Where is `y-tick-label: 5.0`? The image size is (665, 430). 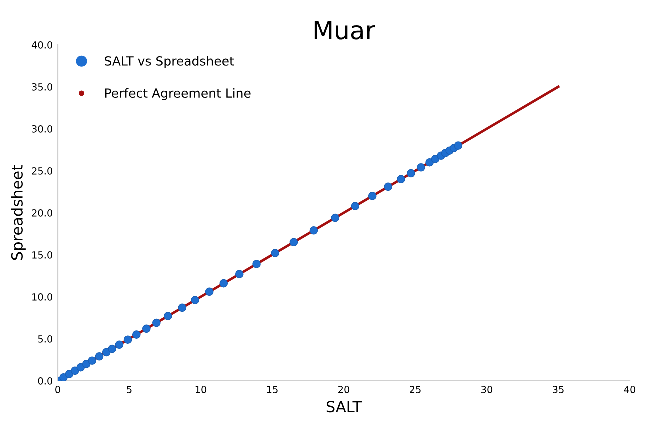
y-tick-label: 5.0 is located at coordinates (45, 339).